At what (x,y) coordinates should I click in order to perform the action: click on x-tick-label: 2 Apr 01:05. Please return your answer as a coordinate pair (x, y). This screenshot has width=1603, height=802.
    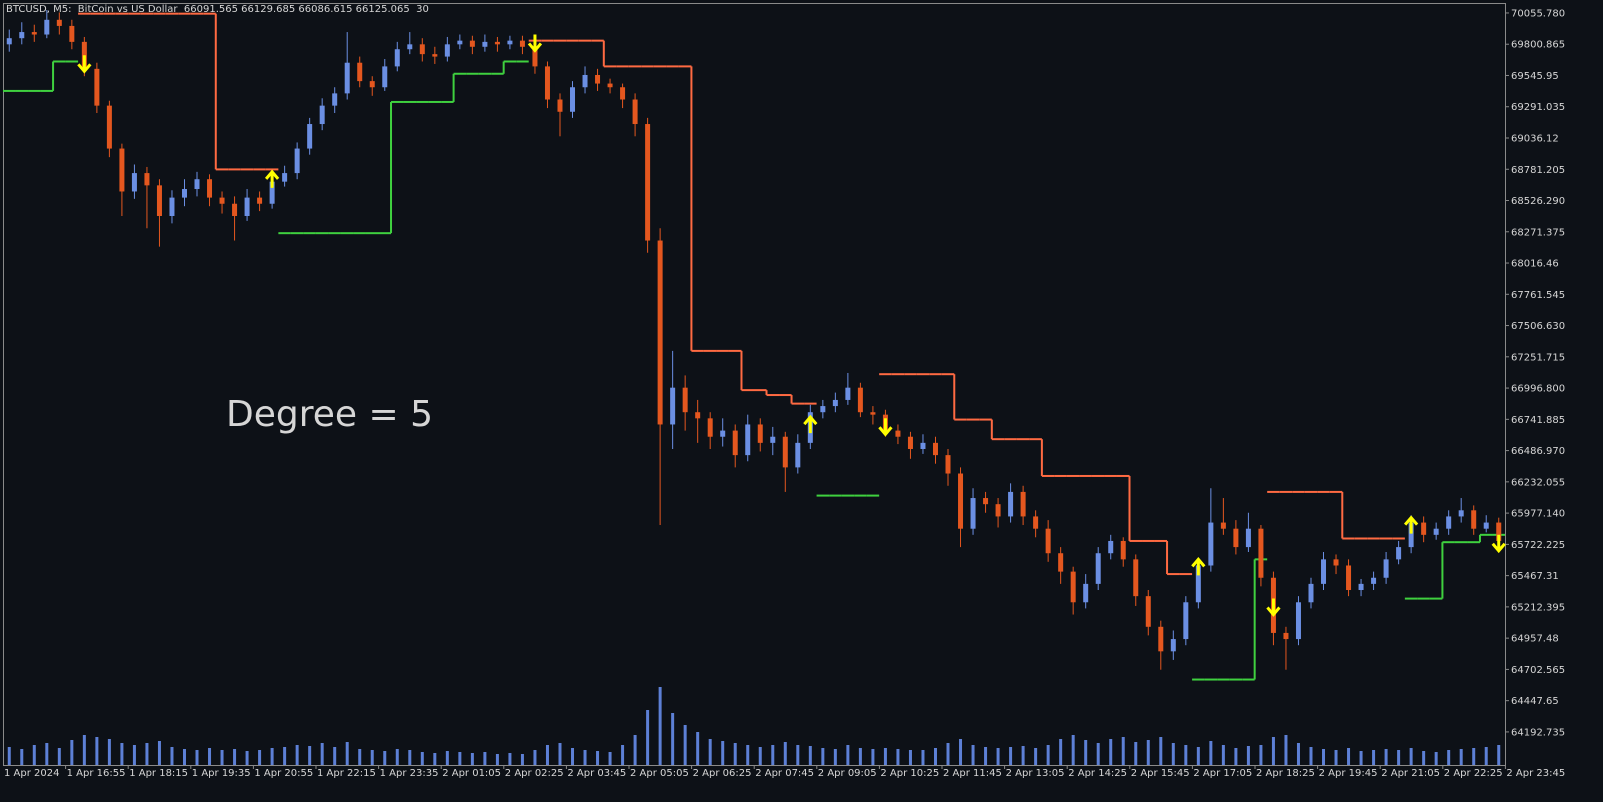
    Looking at the image, I should click on (471, 773).